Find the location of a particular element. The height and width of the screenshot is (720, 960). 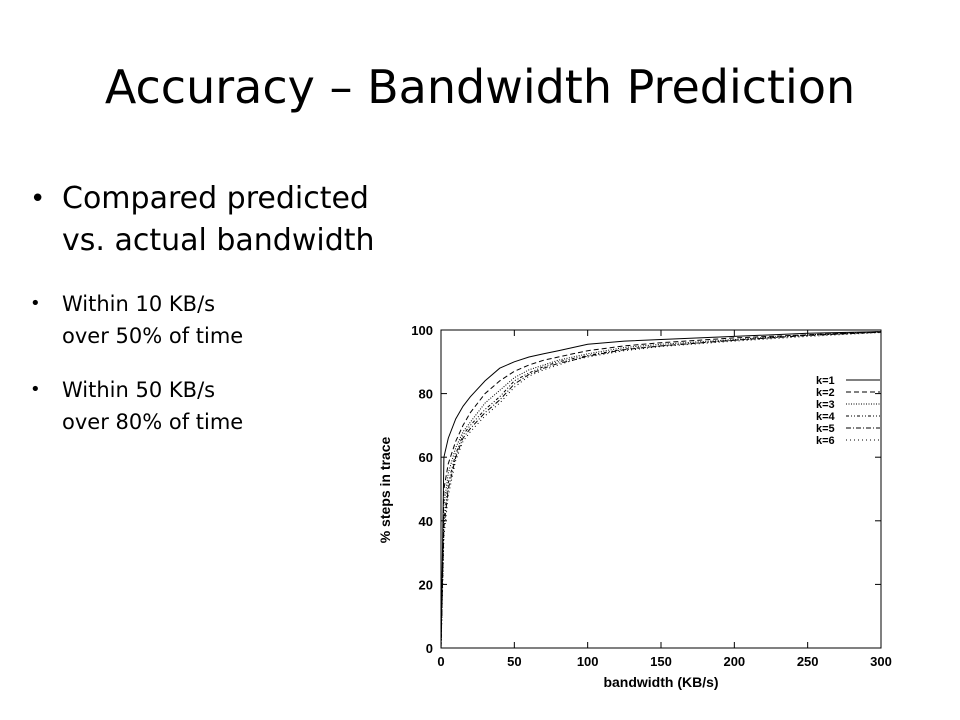

legend-label: k=1 is located at coordinates (825, 381).